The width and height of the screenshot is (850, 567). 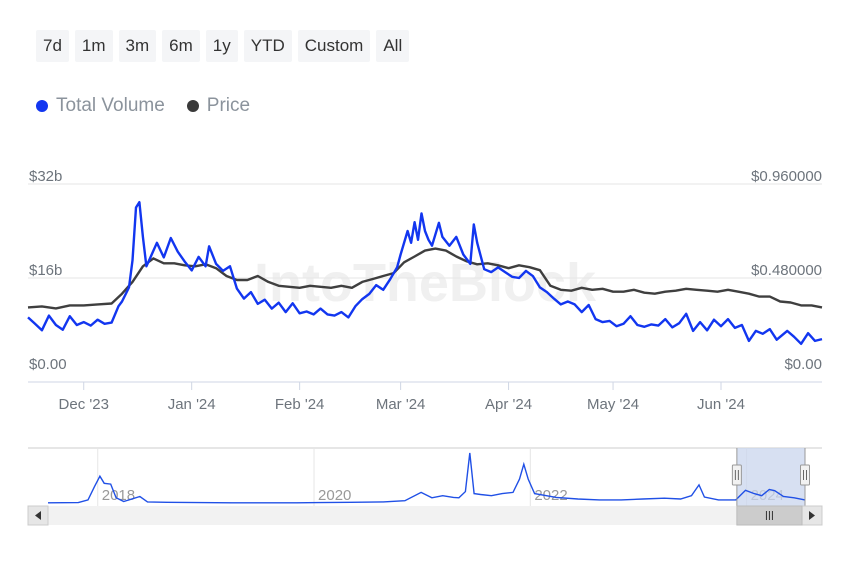 What do you see at coordinates (334, 46) in the screenshot?
I see `range-button-custom: Custom` at bounding box center [334, 46].